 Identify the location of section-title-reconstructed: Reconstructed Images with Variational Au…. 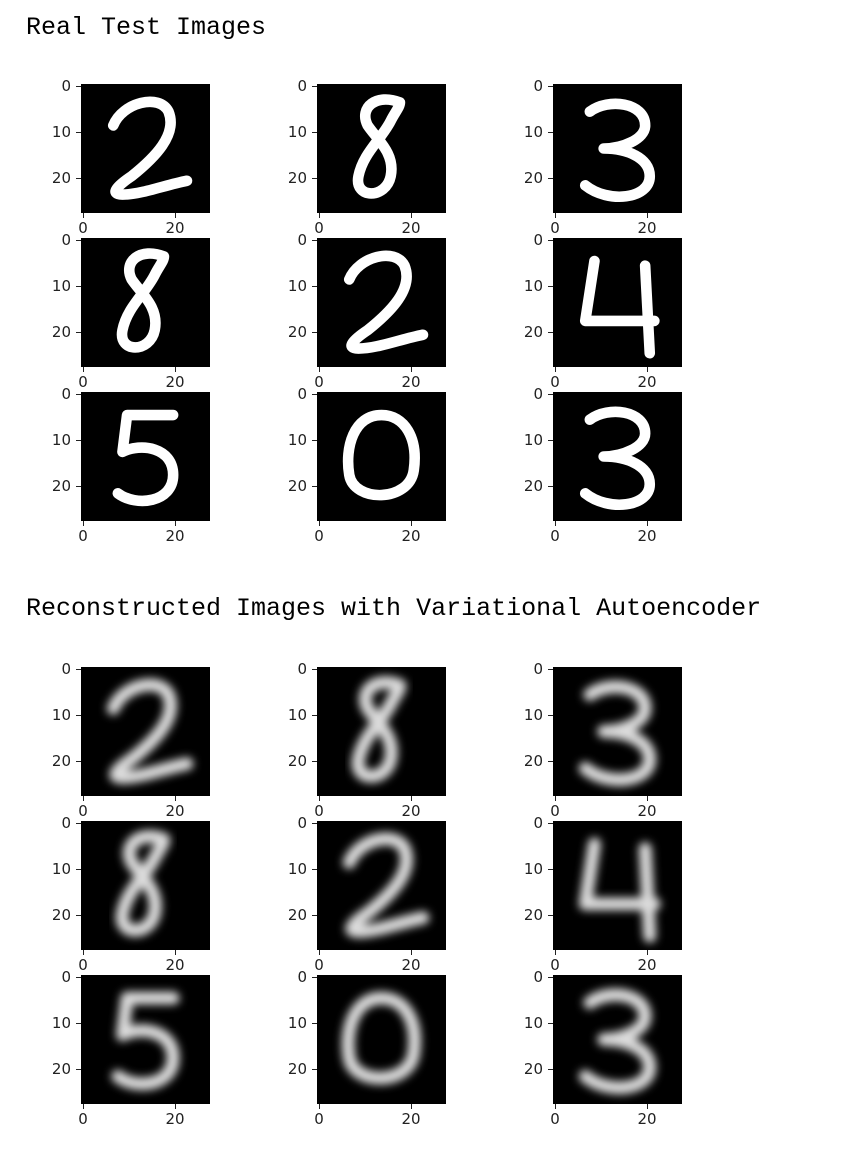
(394, 608).